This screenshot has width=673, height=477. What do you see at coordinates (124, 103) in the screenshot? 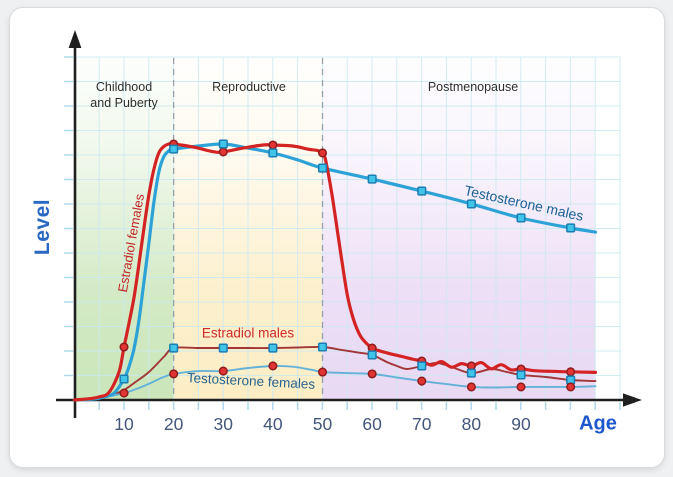
I see `region-label-line: and Puberty` at bounding box center [124, 103].